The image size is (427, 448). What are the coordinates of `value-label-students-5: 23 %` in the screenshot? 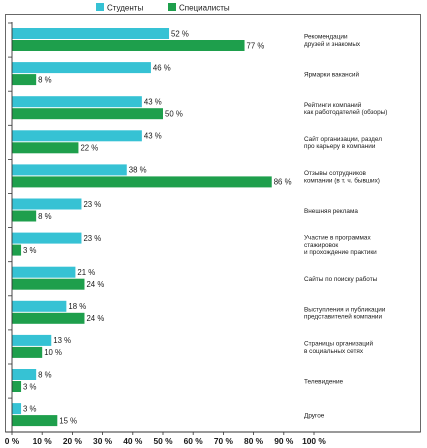 It's located at (92, 204).